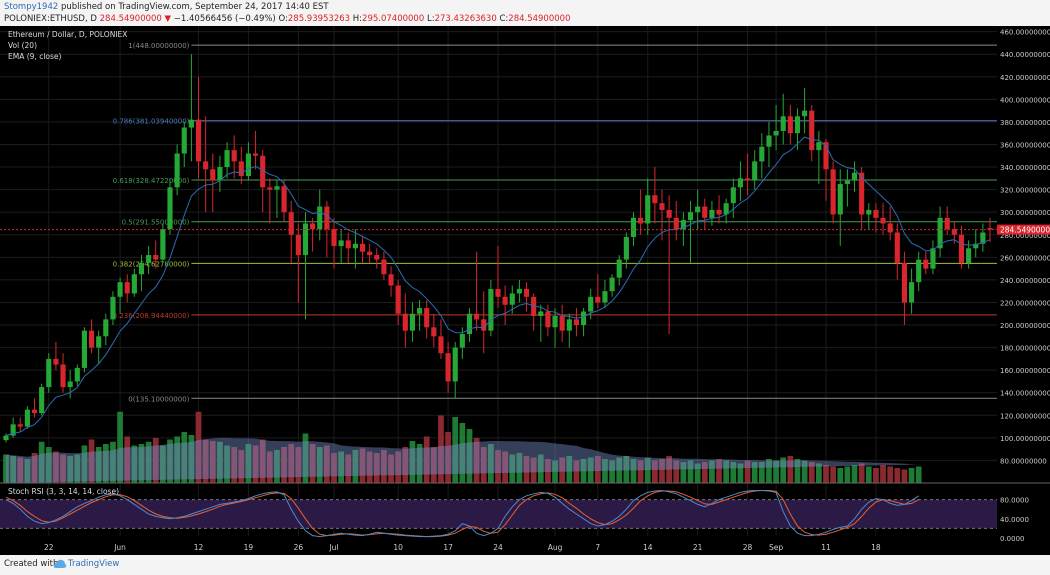 Image resolution: width=1050 pixels, height=575 pixels. I want to click on price-tick-label: 80.00000000, so click(1023, 461).